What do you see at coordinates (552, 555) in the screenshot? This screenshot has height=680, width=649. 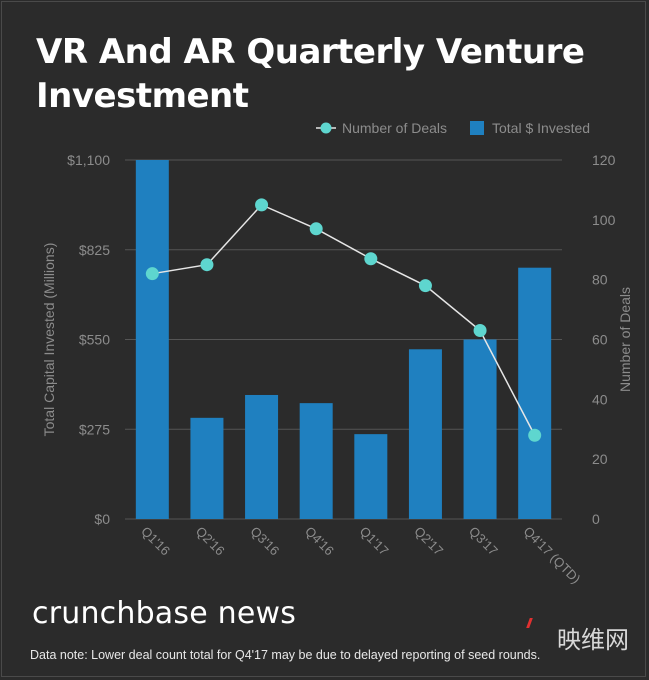 I see `x-tick-label: Q4'17 (QTD)` at bounding box center [552, 555].